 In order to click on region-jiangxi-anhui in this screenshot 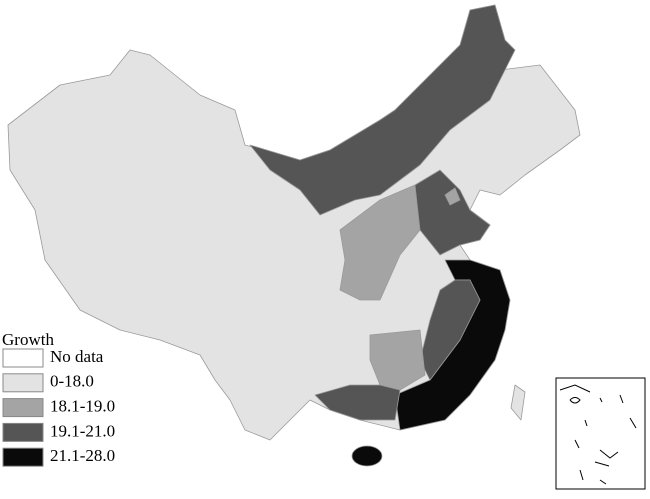, I will do `click(450, 330)`.